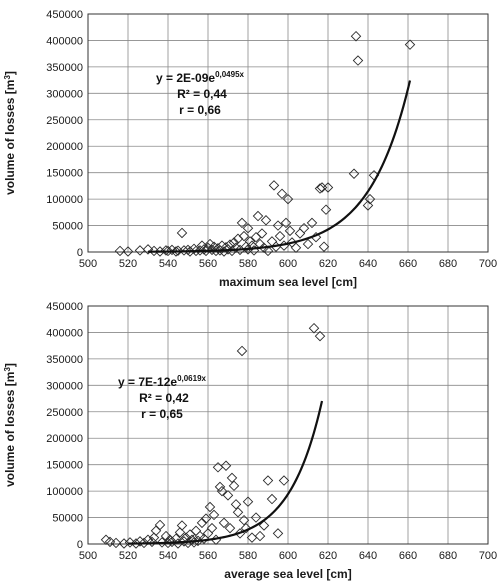  I want to click on correlation-label: r = 0,65, so click(162, 414).